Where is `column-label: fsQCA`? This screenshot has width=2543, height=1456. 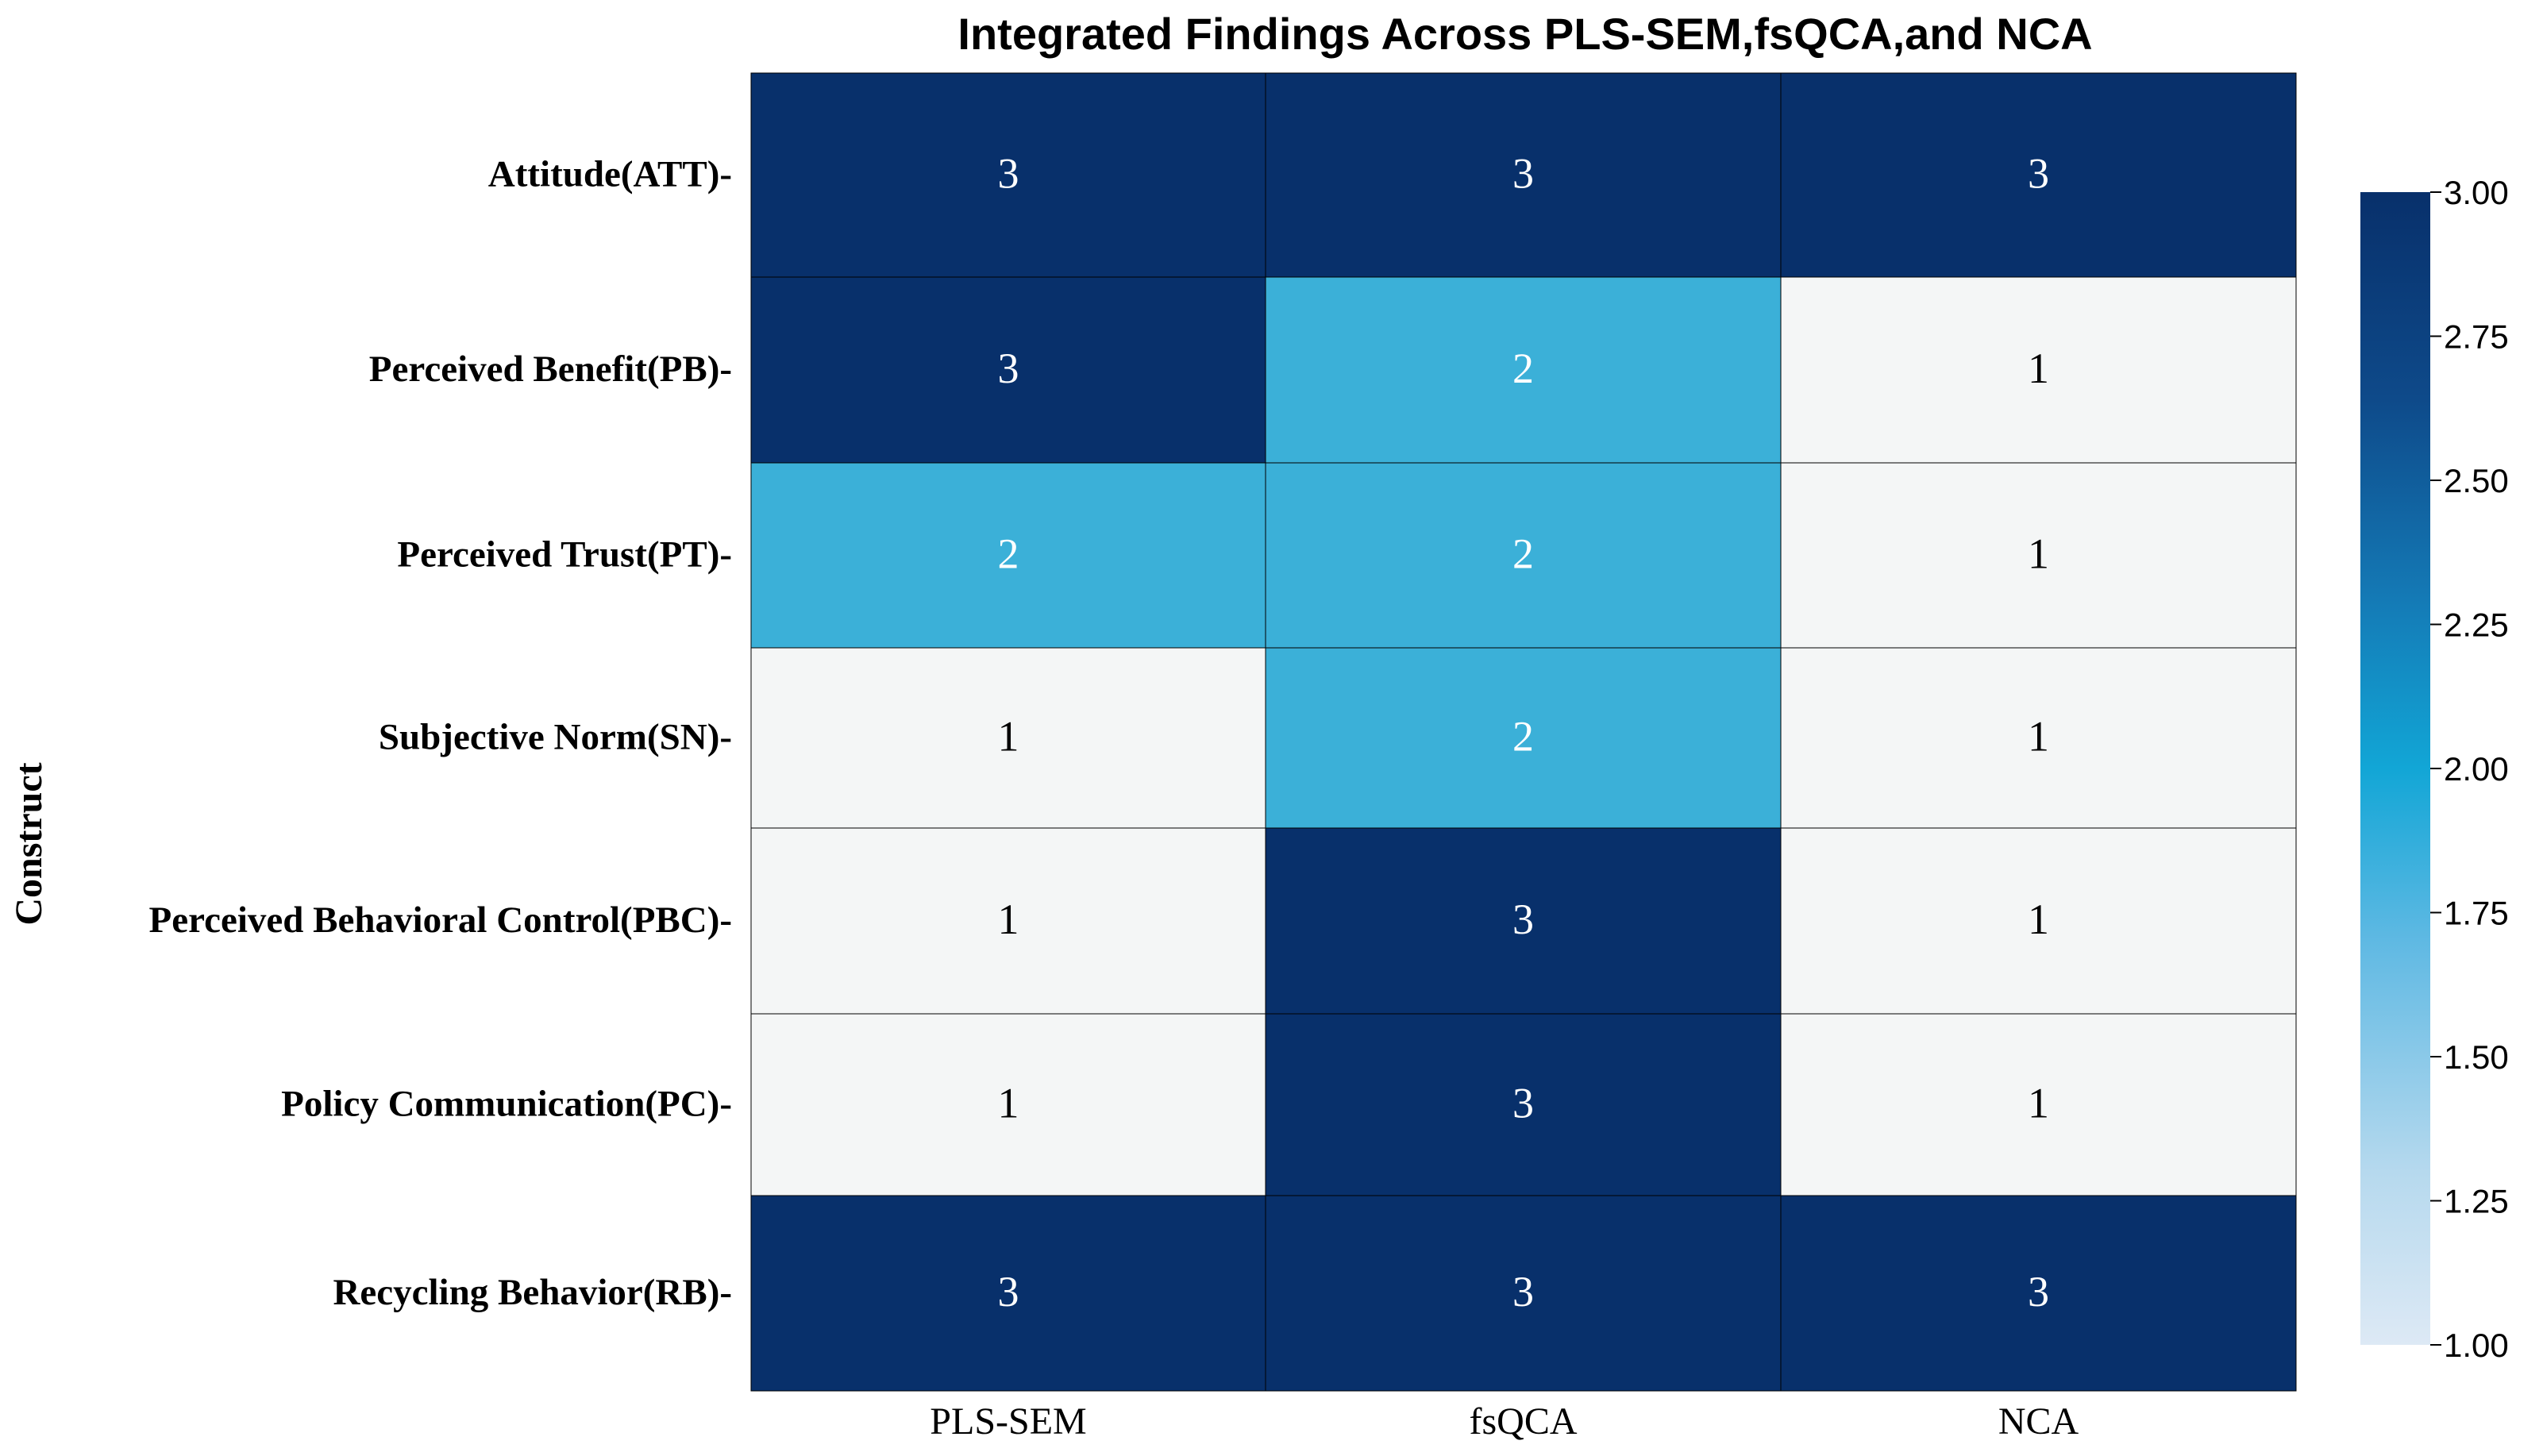 column-label: fsQCA is located at coordinates (1523, 1421).